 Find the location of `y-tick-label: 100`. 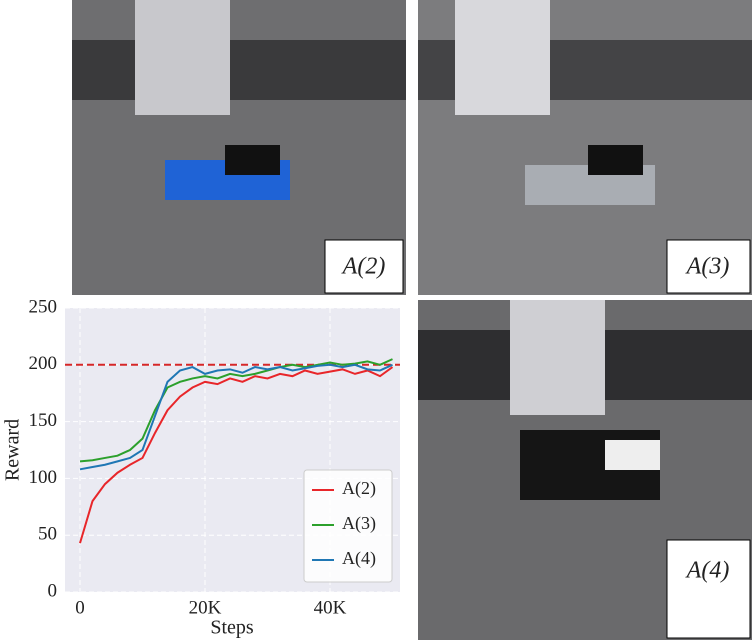

y-tick-label: 100 is located at coordinates (43, 477).